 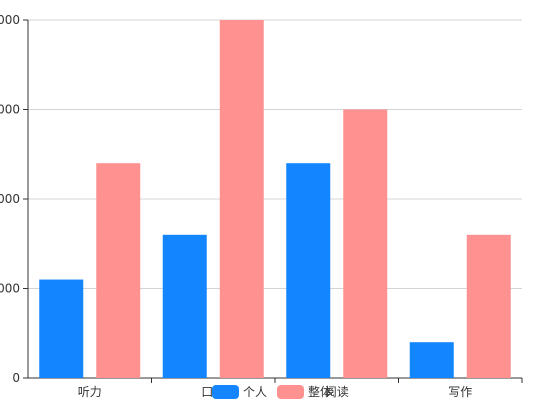 What do you see at coordinates (255, 392) in the screenshot?
I see `legend-label-series-1: 个人` at bounding box center [255, 392].